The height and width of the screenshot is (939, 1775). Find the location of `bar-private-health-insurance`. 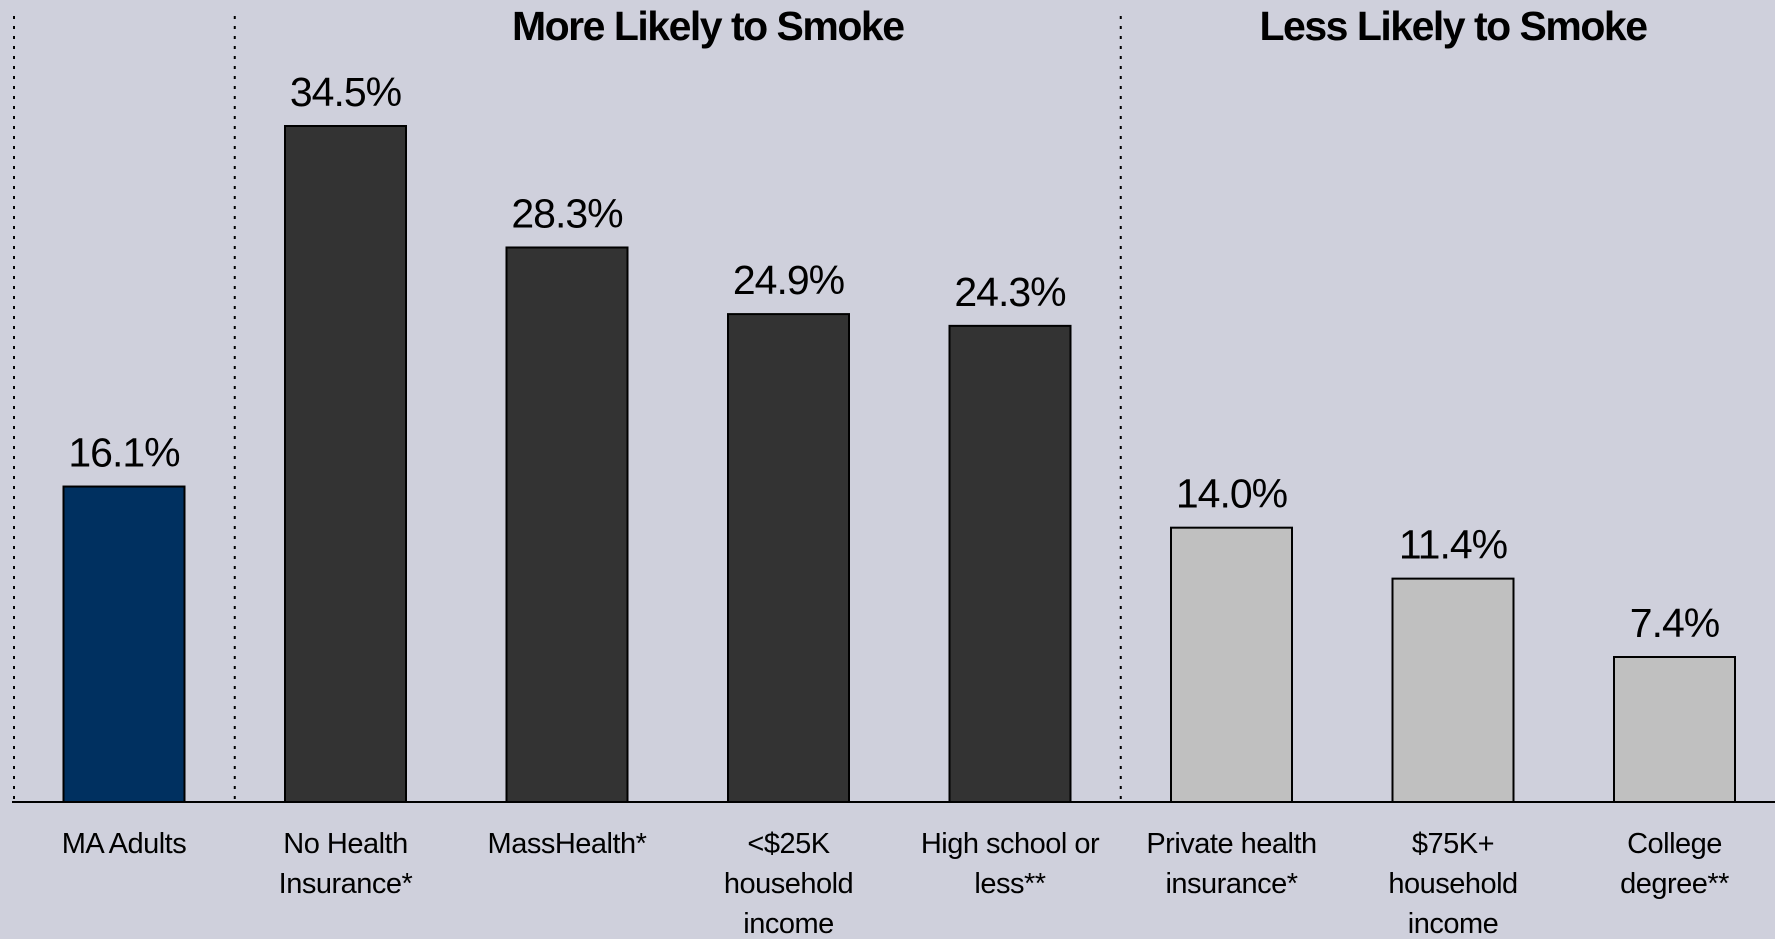

bar-private-health-insurance is located at coordinates (1231, 664).